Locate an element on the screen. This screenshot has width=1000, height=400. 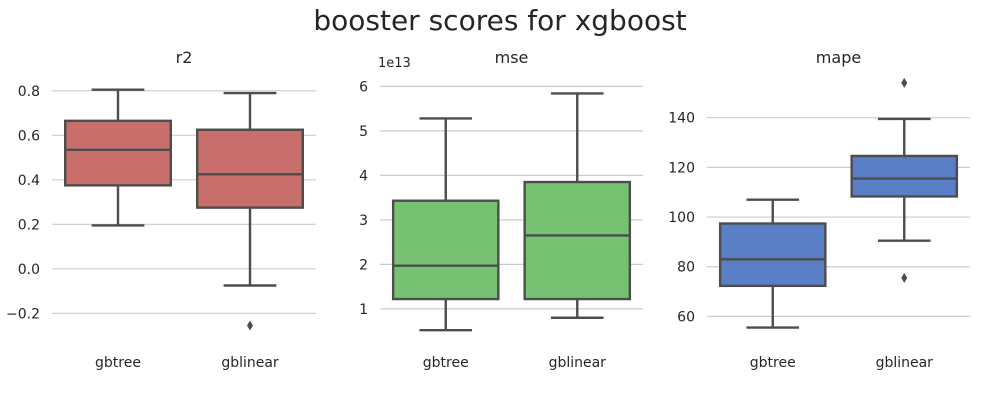
box-r2-gbtree is located at coordinates (117, 157).